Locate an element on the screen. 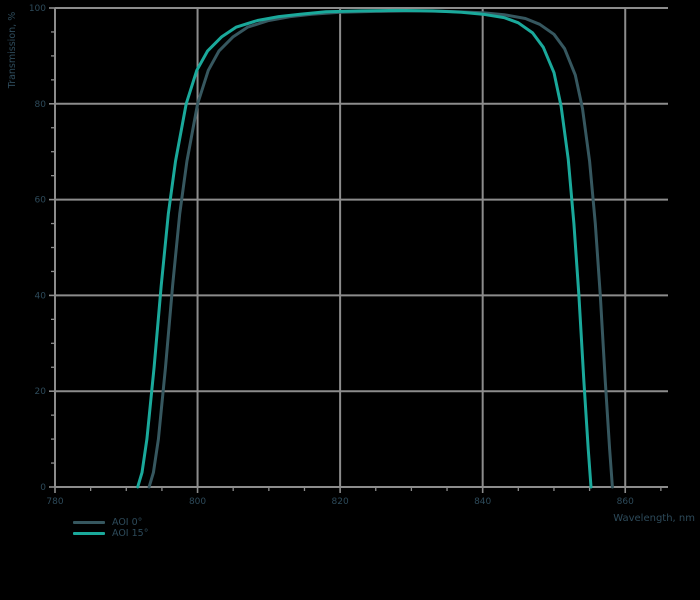  x-tick-label: 840 is located at coordinates (482, 502).